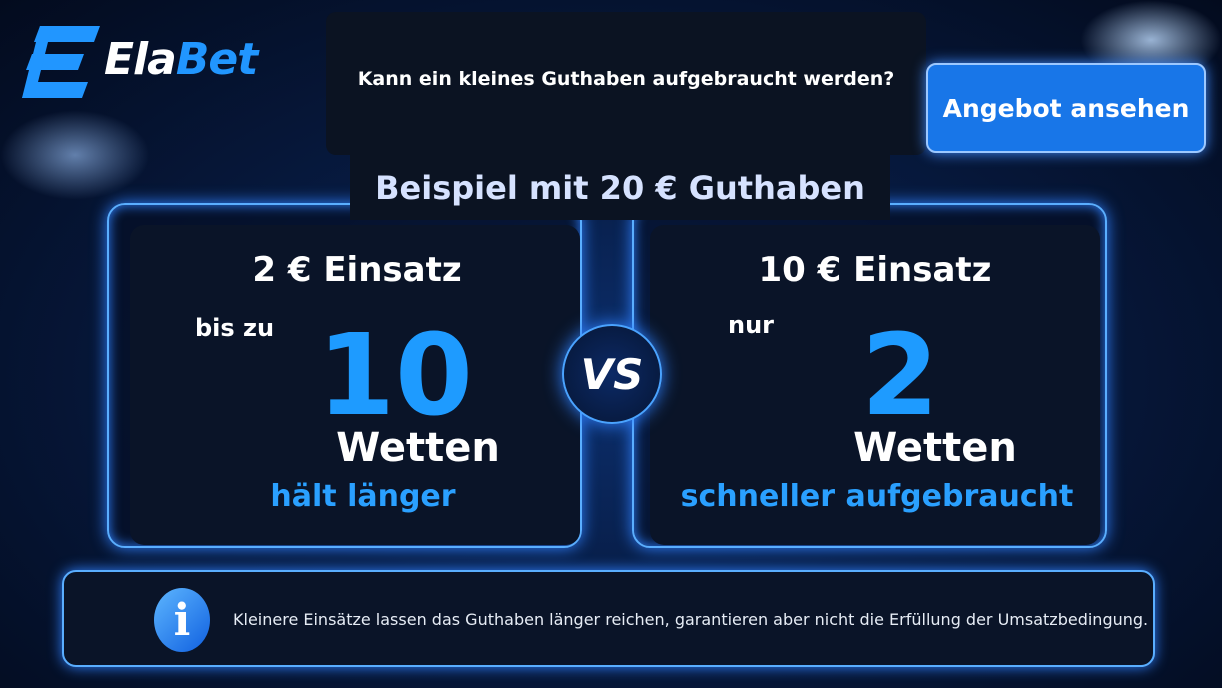 This screenshot has width=1222, height=688. I want to click on card-note: hält länger, so click(363, 496).